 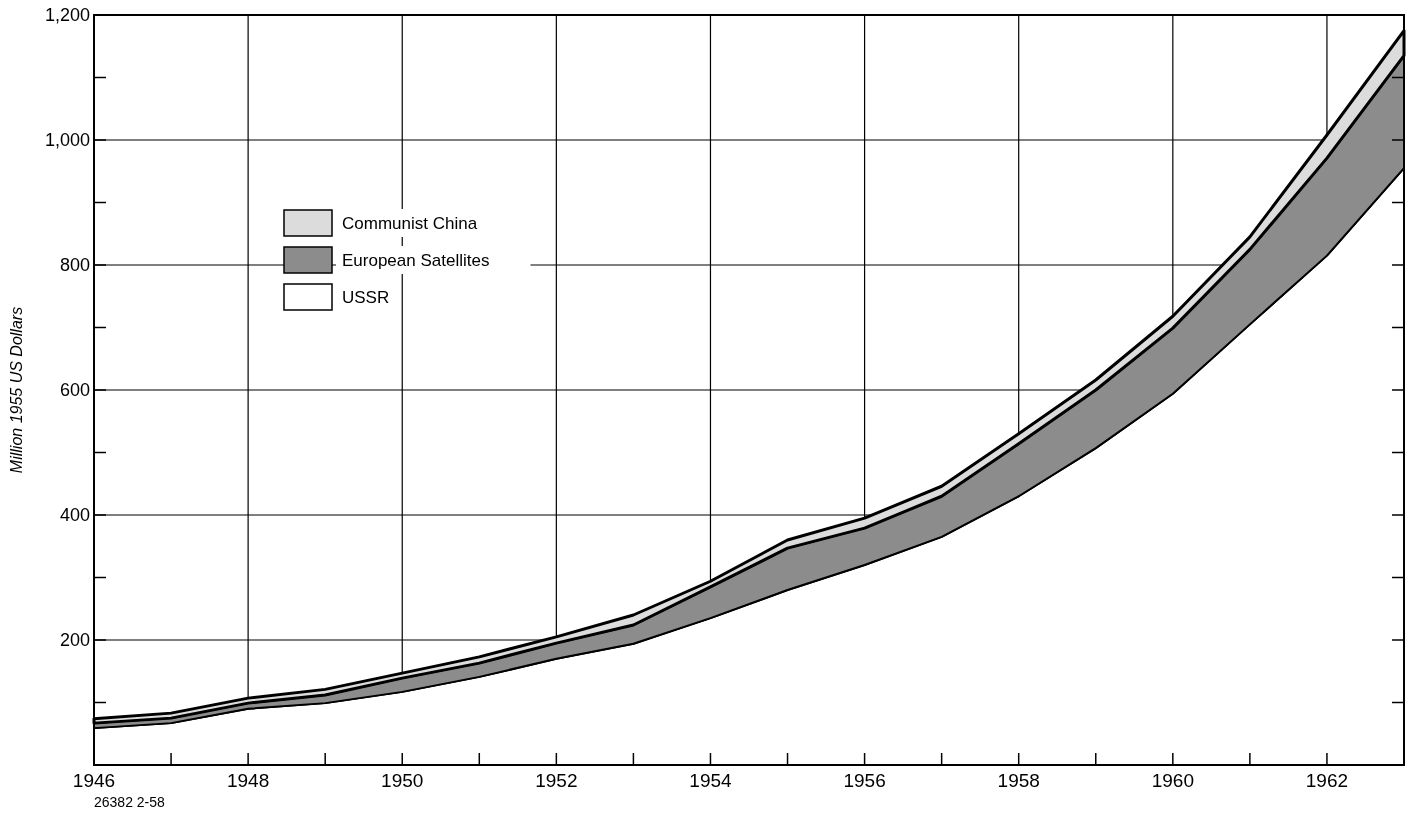 What do you see at coordinates (67, 140) in the screenshot?
I see `y-tick-label: 1,000` at bounding box center [67, 140].